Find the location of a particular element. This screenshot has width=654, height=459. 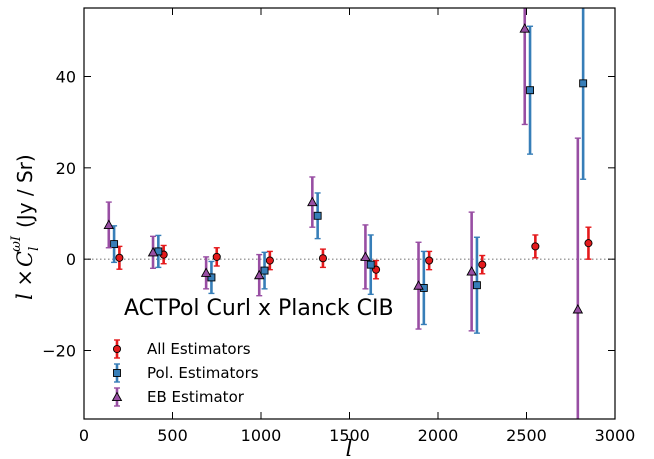

y-axis-tick-labels: −20 0 20 40 is located at coordinates (59, 214).